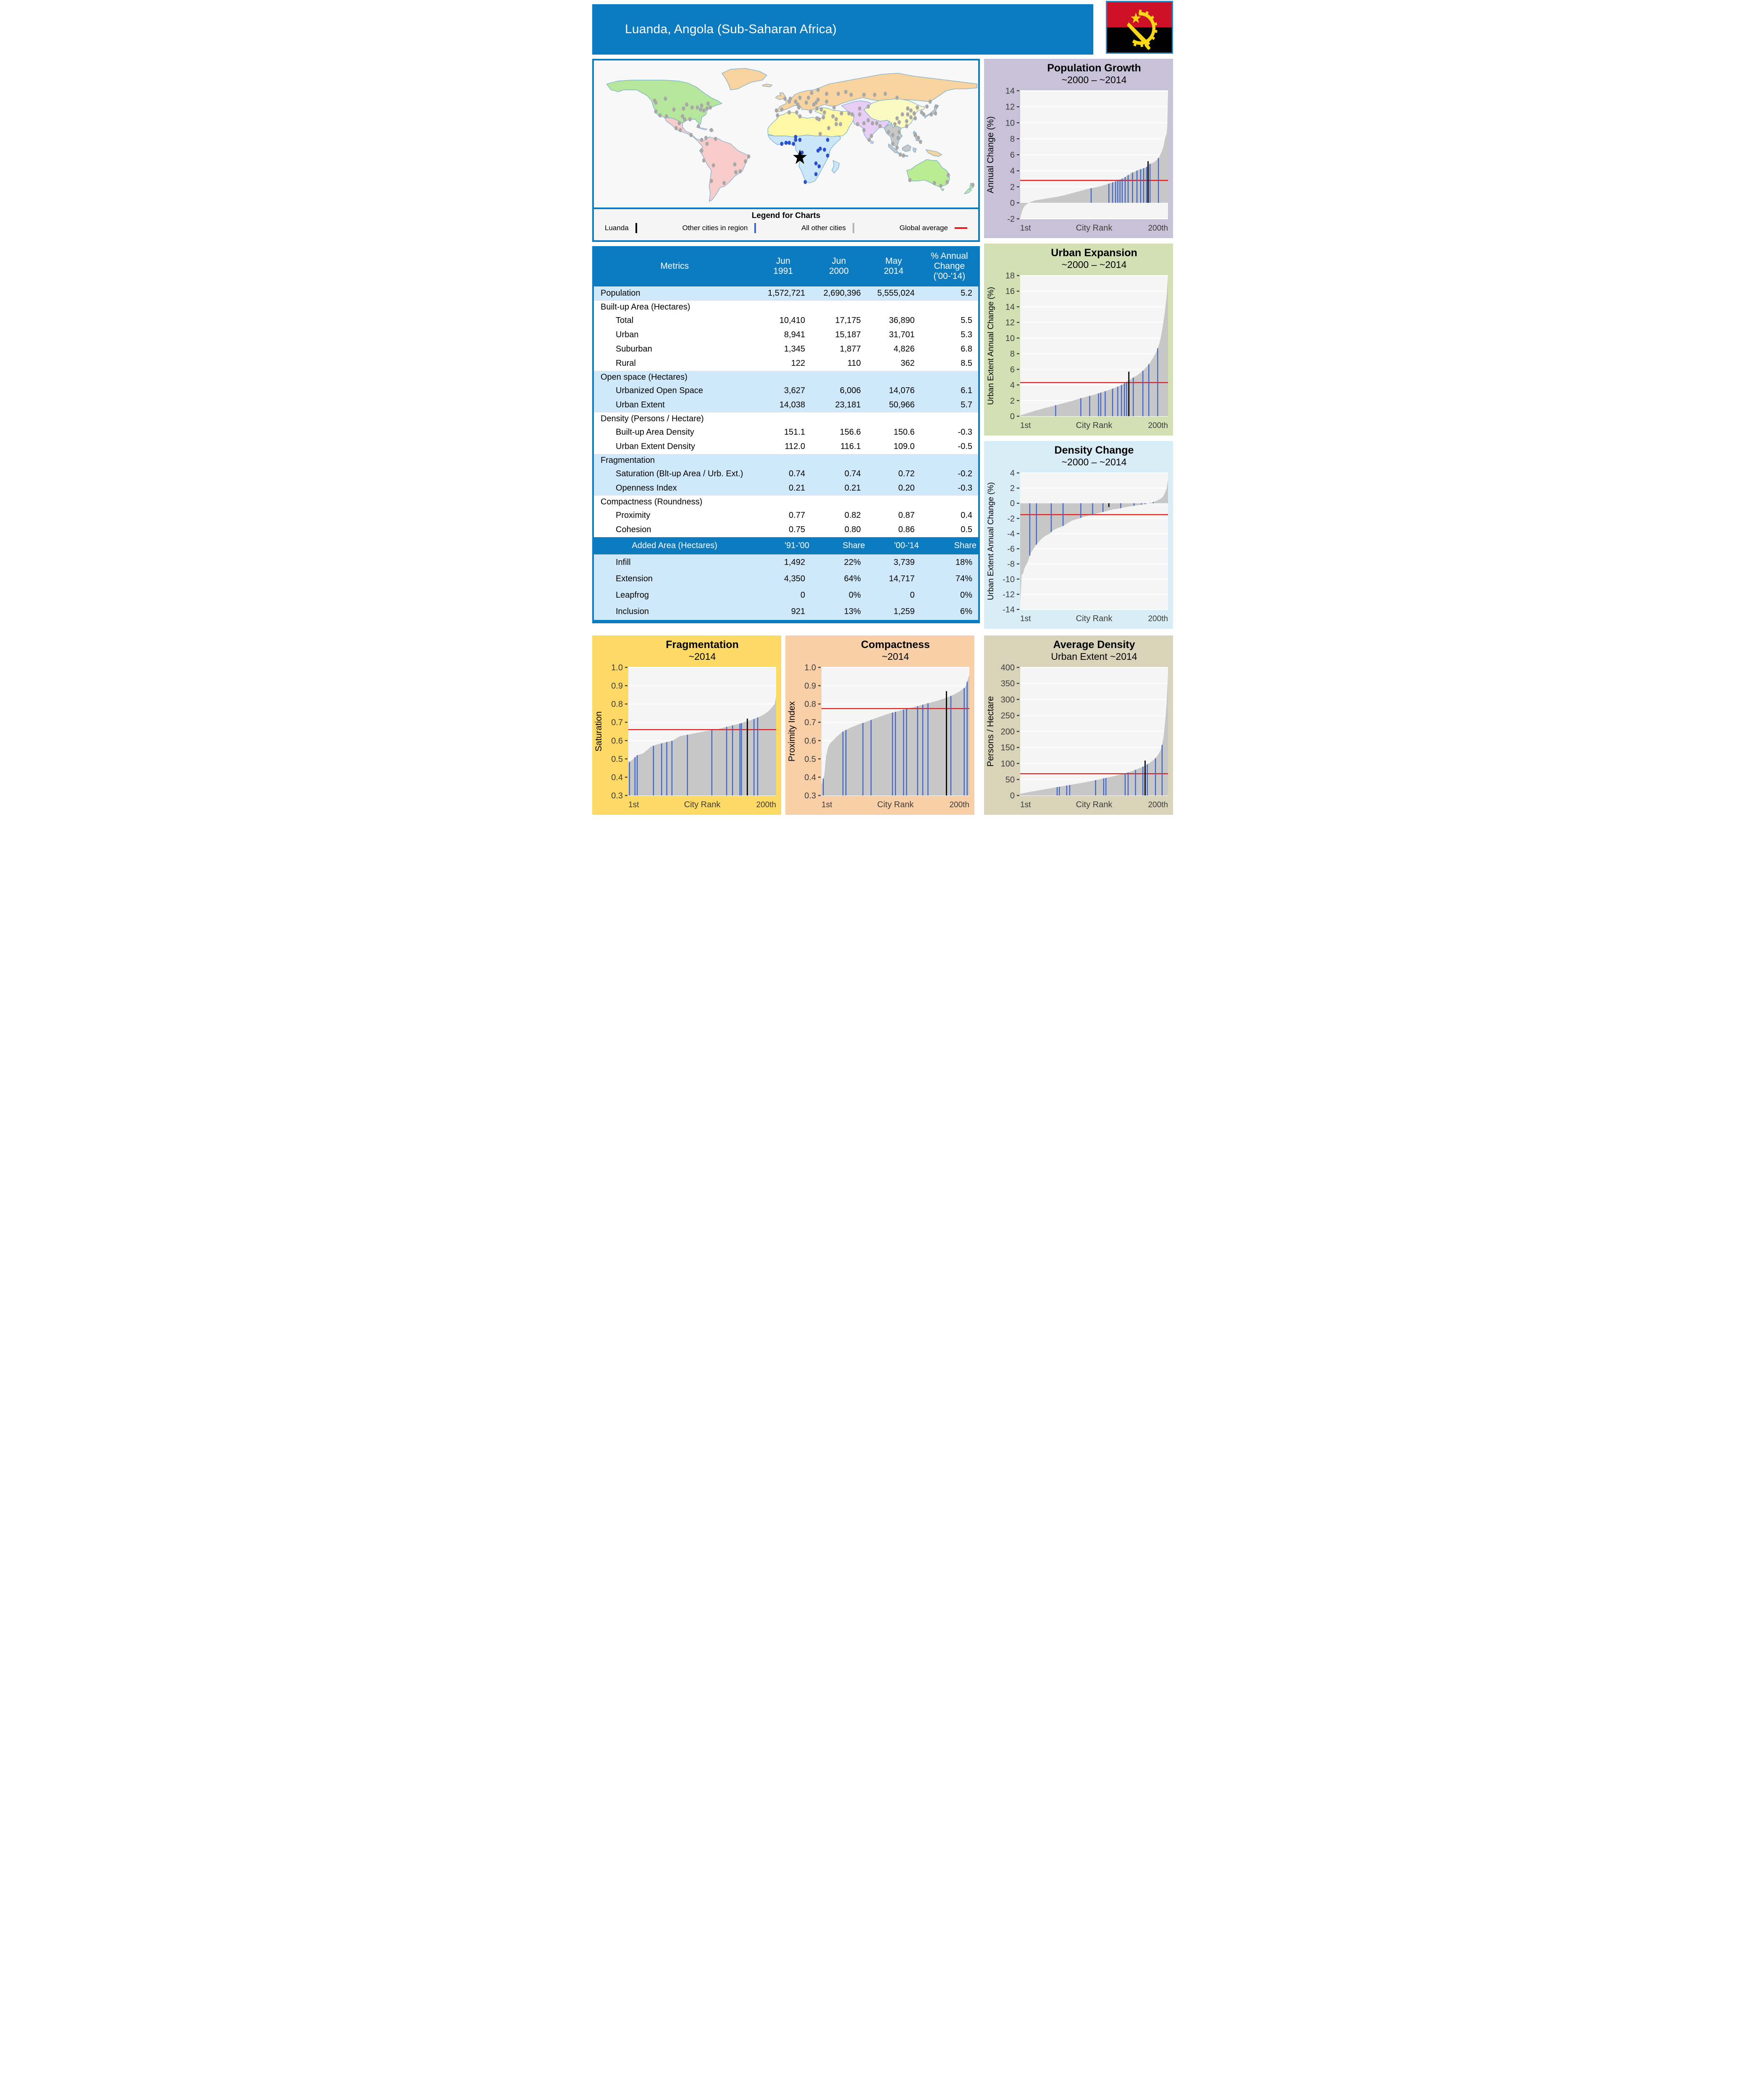  I want to click on metrics-col-header-2: Jun 2000, so click(839, 266).